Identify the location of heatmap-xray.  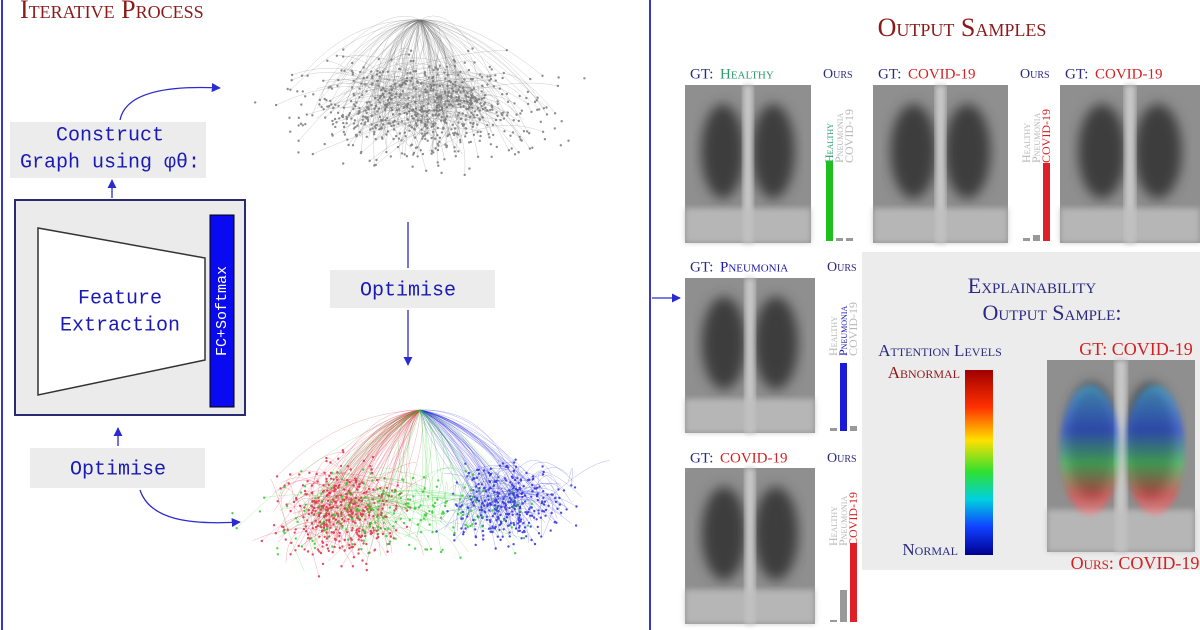
(1121, 456).